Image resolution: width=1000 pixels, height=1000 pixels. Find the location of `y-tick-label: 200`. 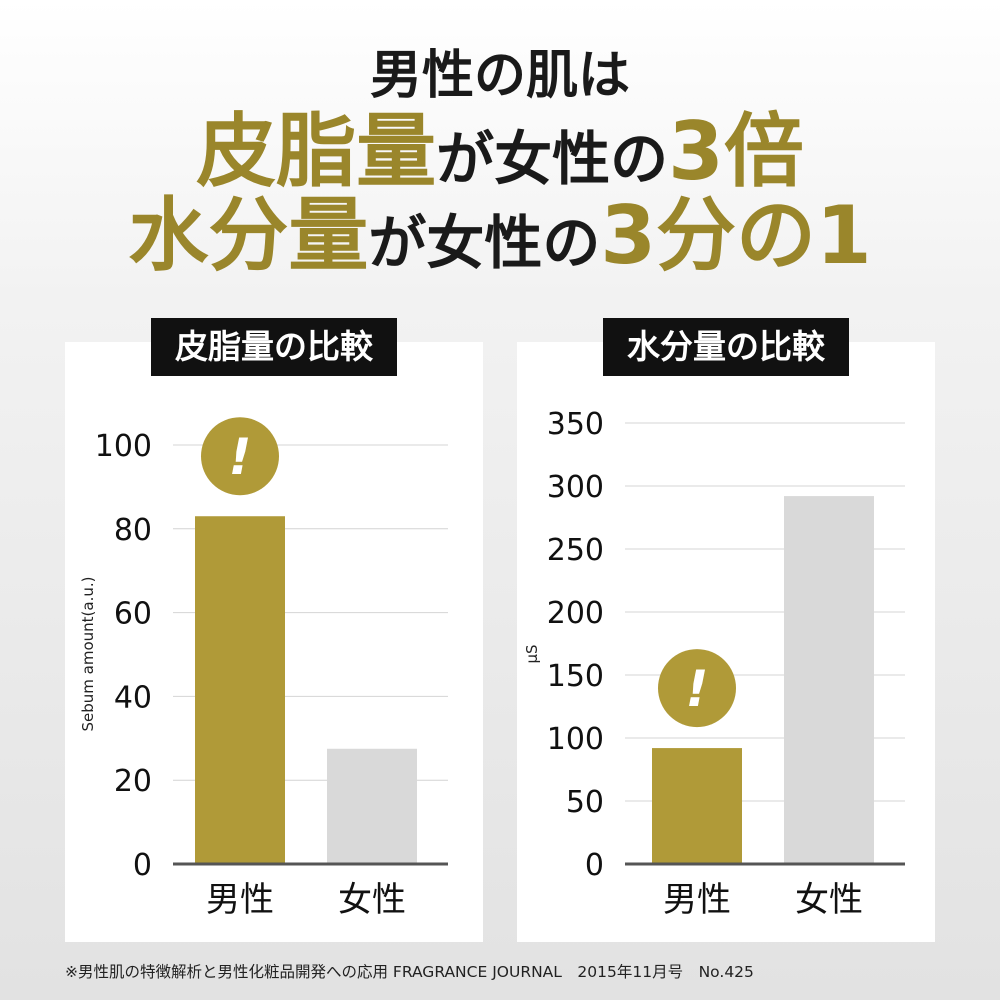

y-tick-label: 200 is located at coordinates (575, 613).